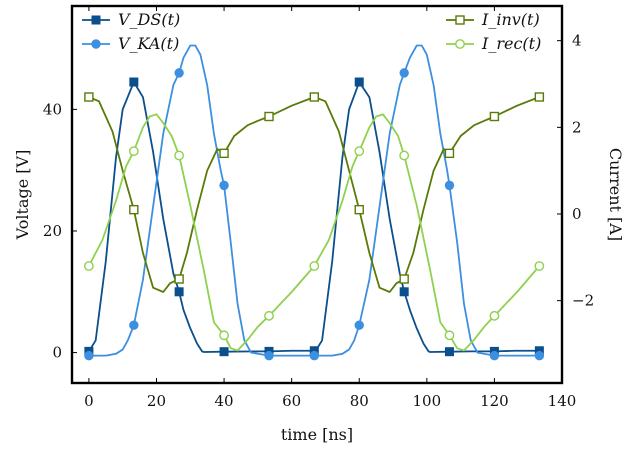 This screenshot has width=635, height=452. Describe the element at coordinates (615, 194) in the screenshot. I see `y-axis-right-title: Current [A]` at that location.